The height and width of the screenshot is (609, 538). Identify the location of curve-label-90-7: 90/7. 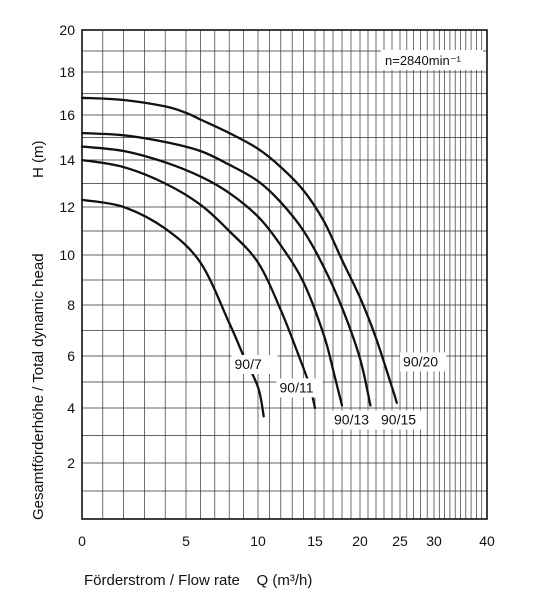
(254, 364).